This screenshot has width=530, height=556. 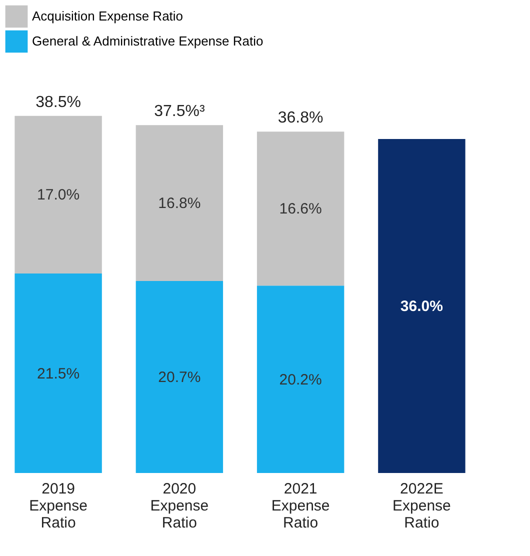 What do you see at coordinates (179, 506) in the screenshot?
I see `x-tick-label: 2020 Expense Ratio` at bounding box center [179, 506].